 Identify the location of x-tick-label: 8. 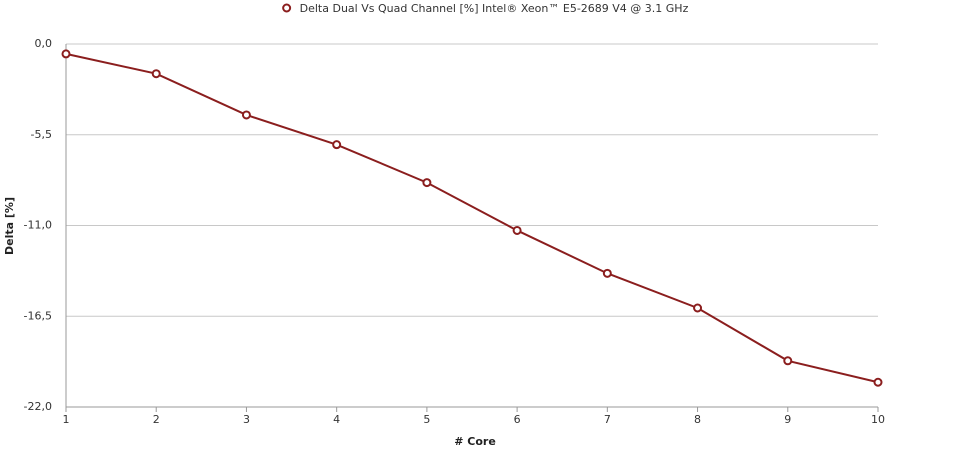
(697, 419).